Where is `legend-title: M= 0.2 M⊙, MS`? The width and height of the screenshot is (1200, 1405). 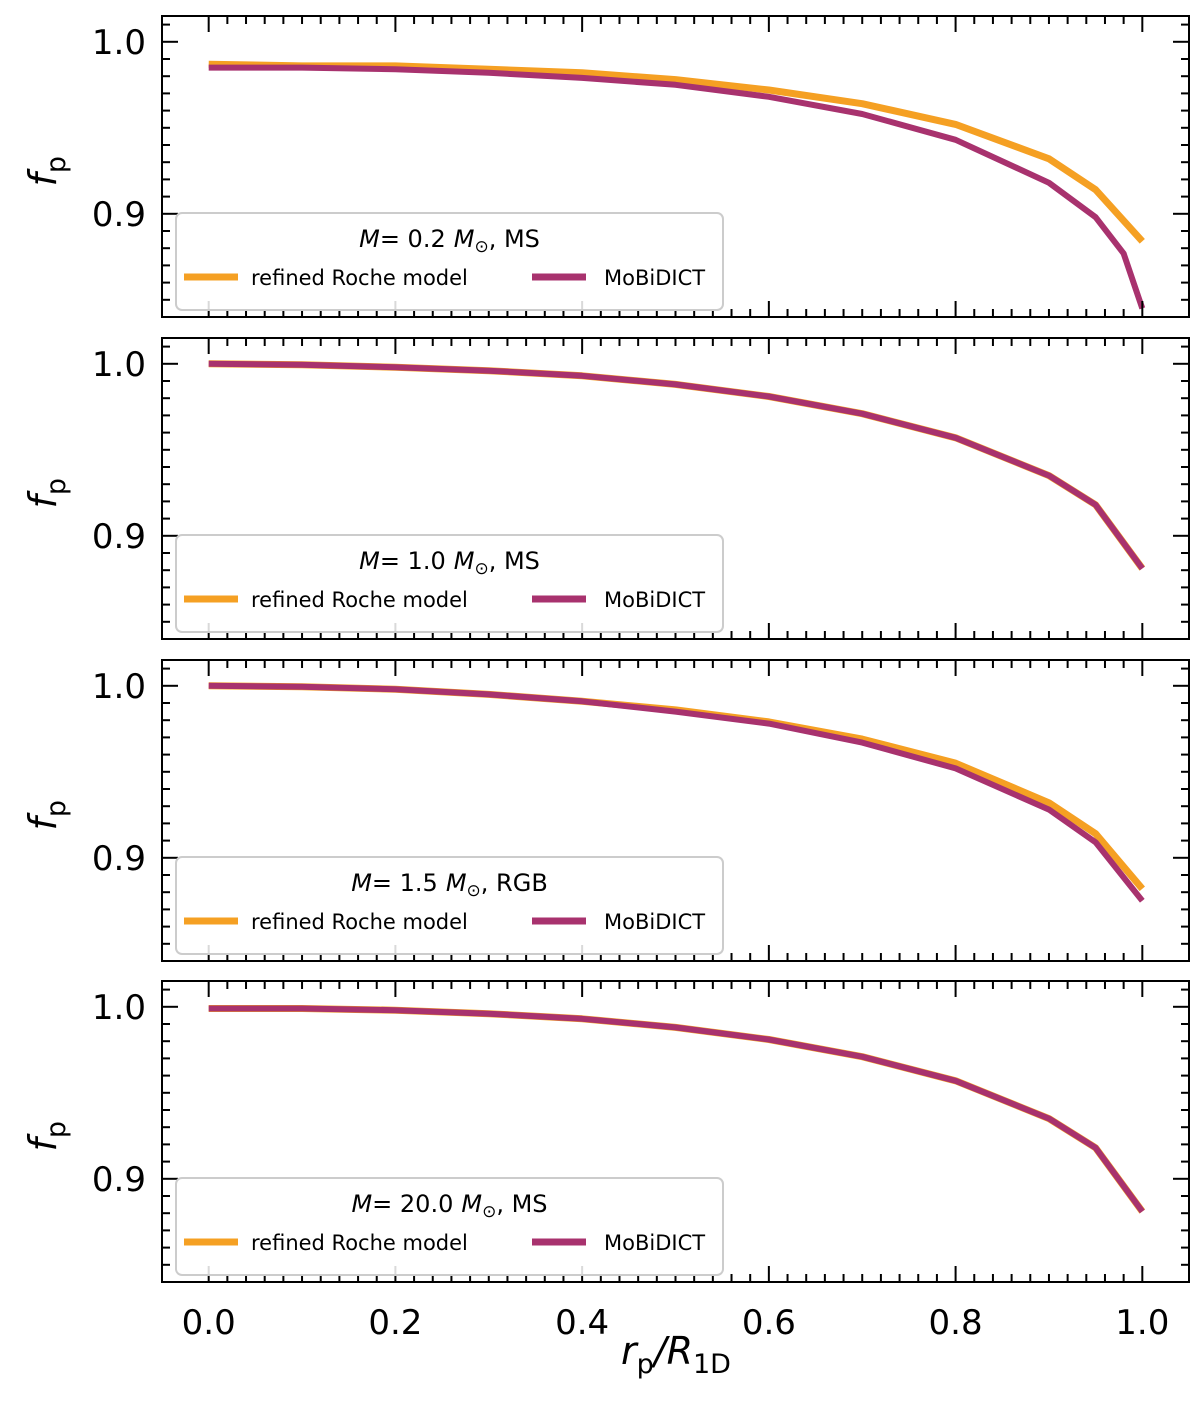 legend-title: M= 0.2 M⊙, MS is located at coordinates (449, 241).